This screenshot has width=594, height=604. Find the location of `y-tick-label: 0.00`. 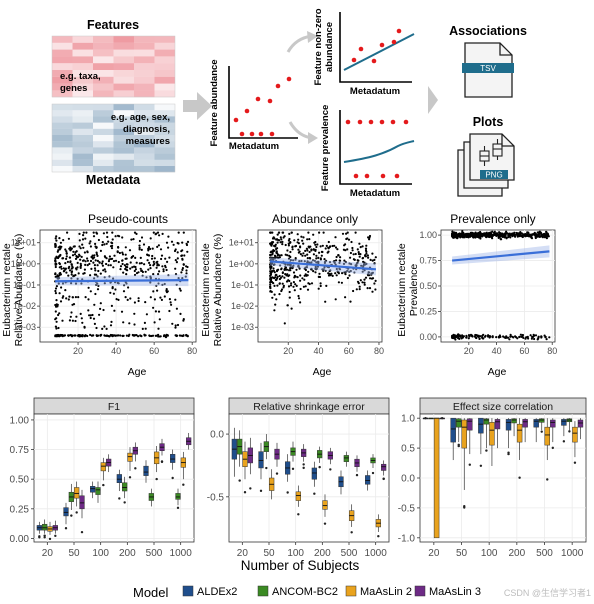

y-tick-label: 0.00 is located at coordinates (20, 539).